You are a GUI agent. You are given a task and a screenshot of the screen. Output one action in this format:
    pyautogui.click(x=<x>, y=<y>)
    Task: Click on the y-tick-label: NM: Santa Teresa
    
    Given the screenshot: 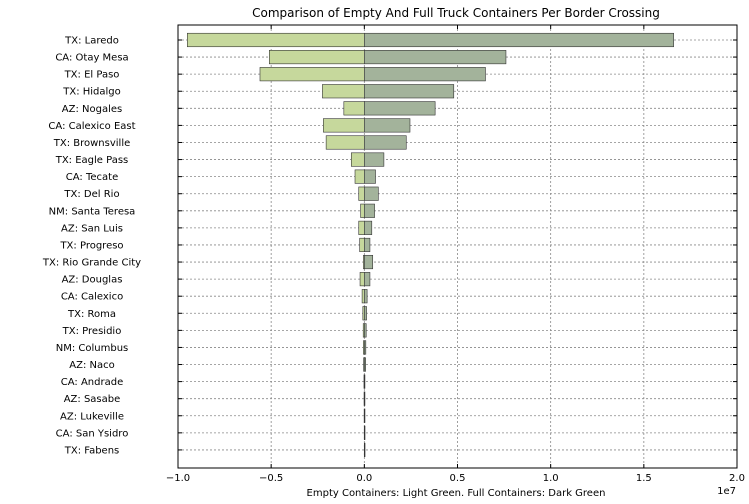 What is the action you would take?
    pyautogui.click(x=92, y=211)
    